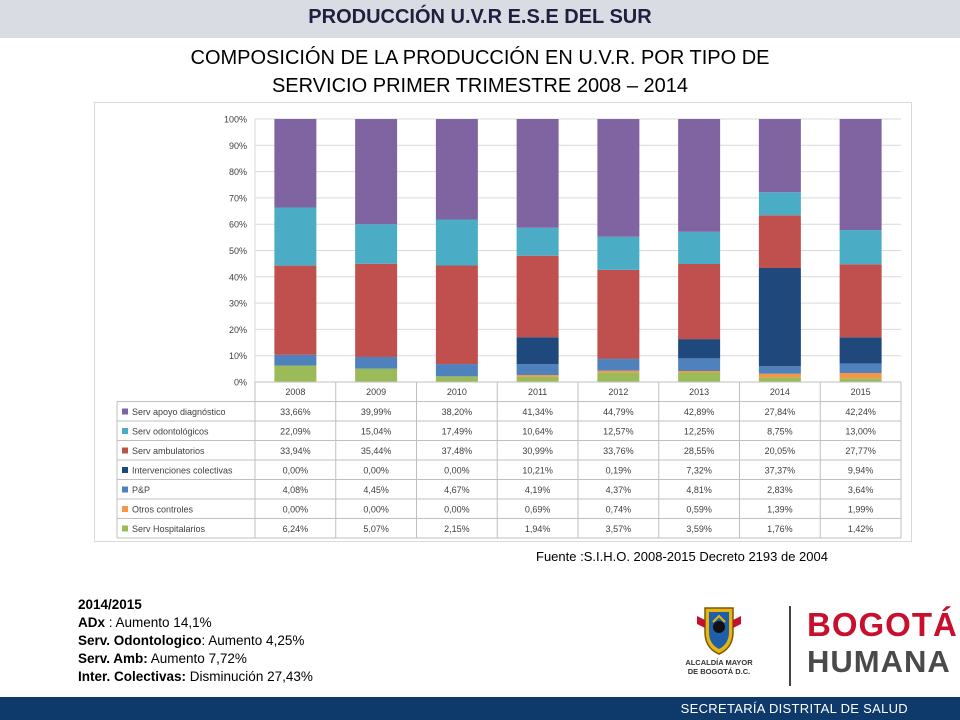  I want to click on data-label: 37,37%, so click(780, 471).